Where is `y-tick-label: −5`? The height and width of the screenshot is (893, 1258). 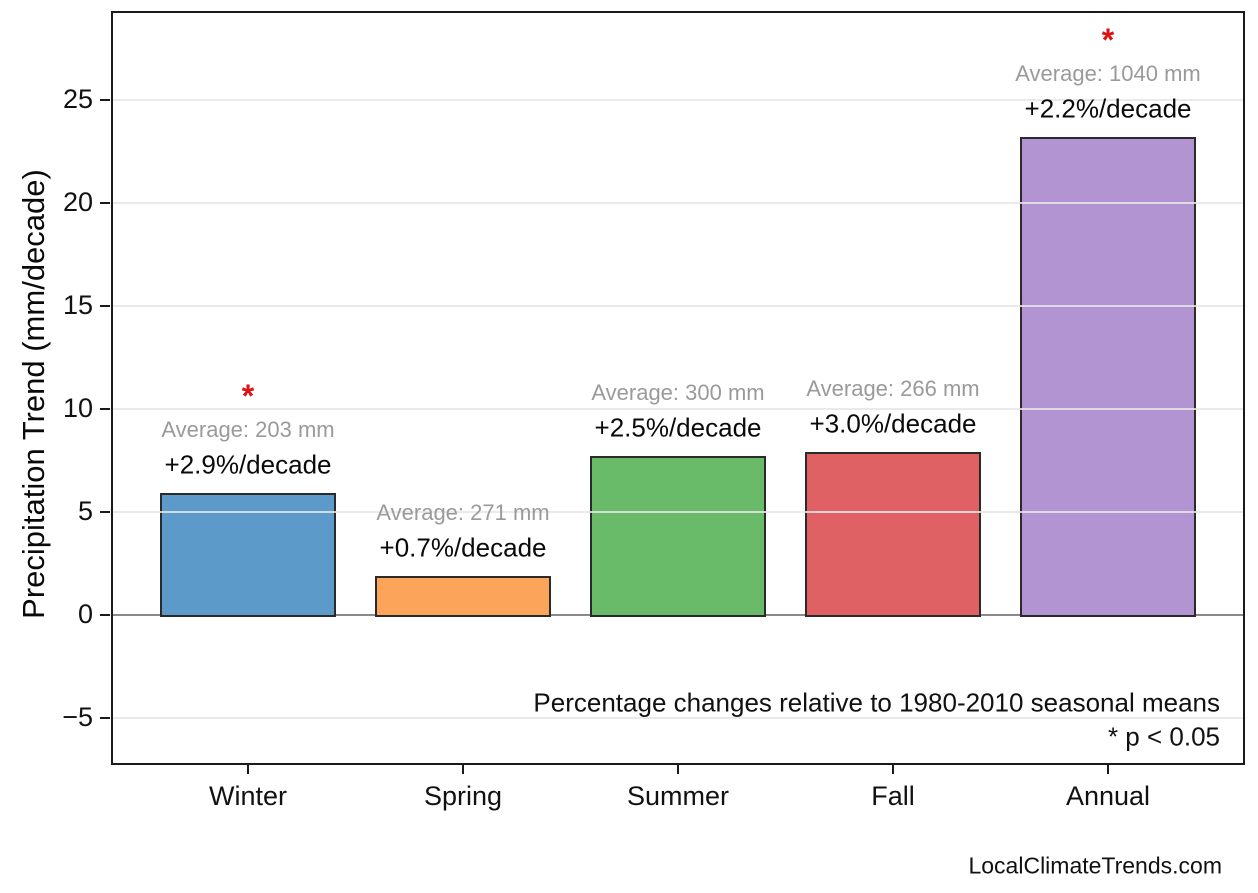
y-tick-label: −5 is located at coordinates (77, 716).